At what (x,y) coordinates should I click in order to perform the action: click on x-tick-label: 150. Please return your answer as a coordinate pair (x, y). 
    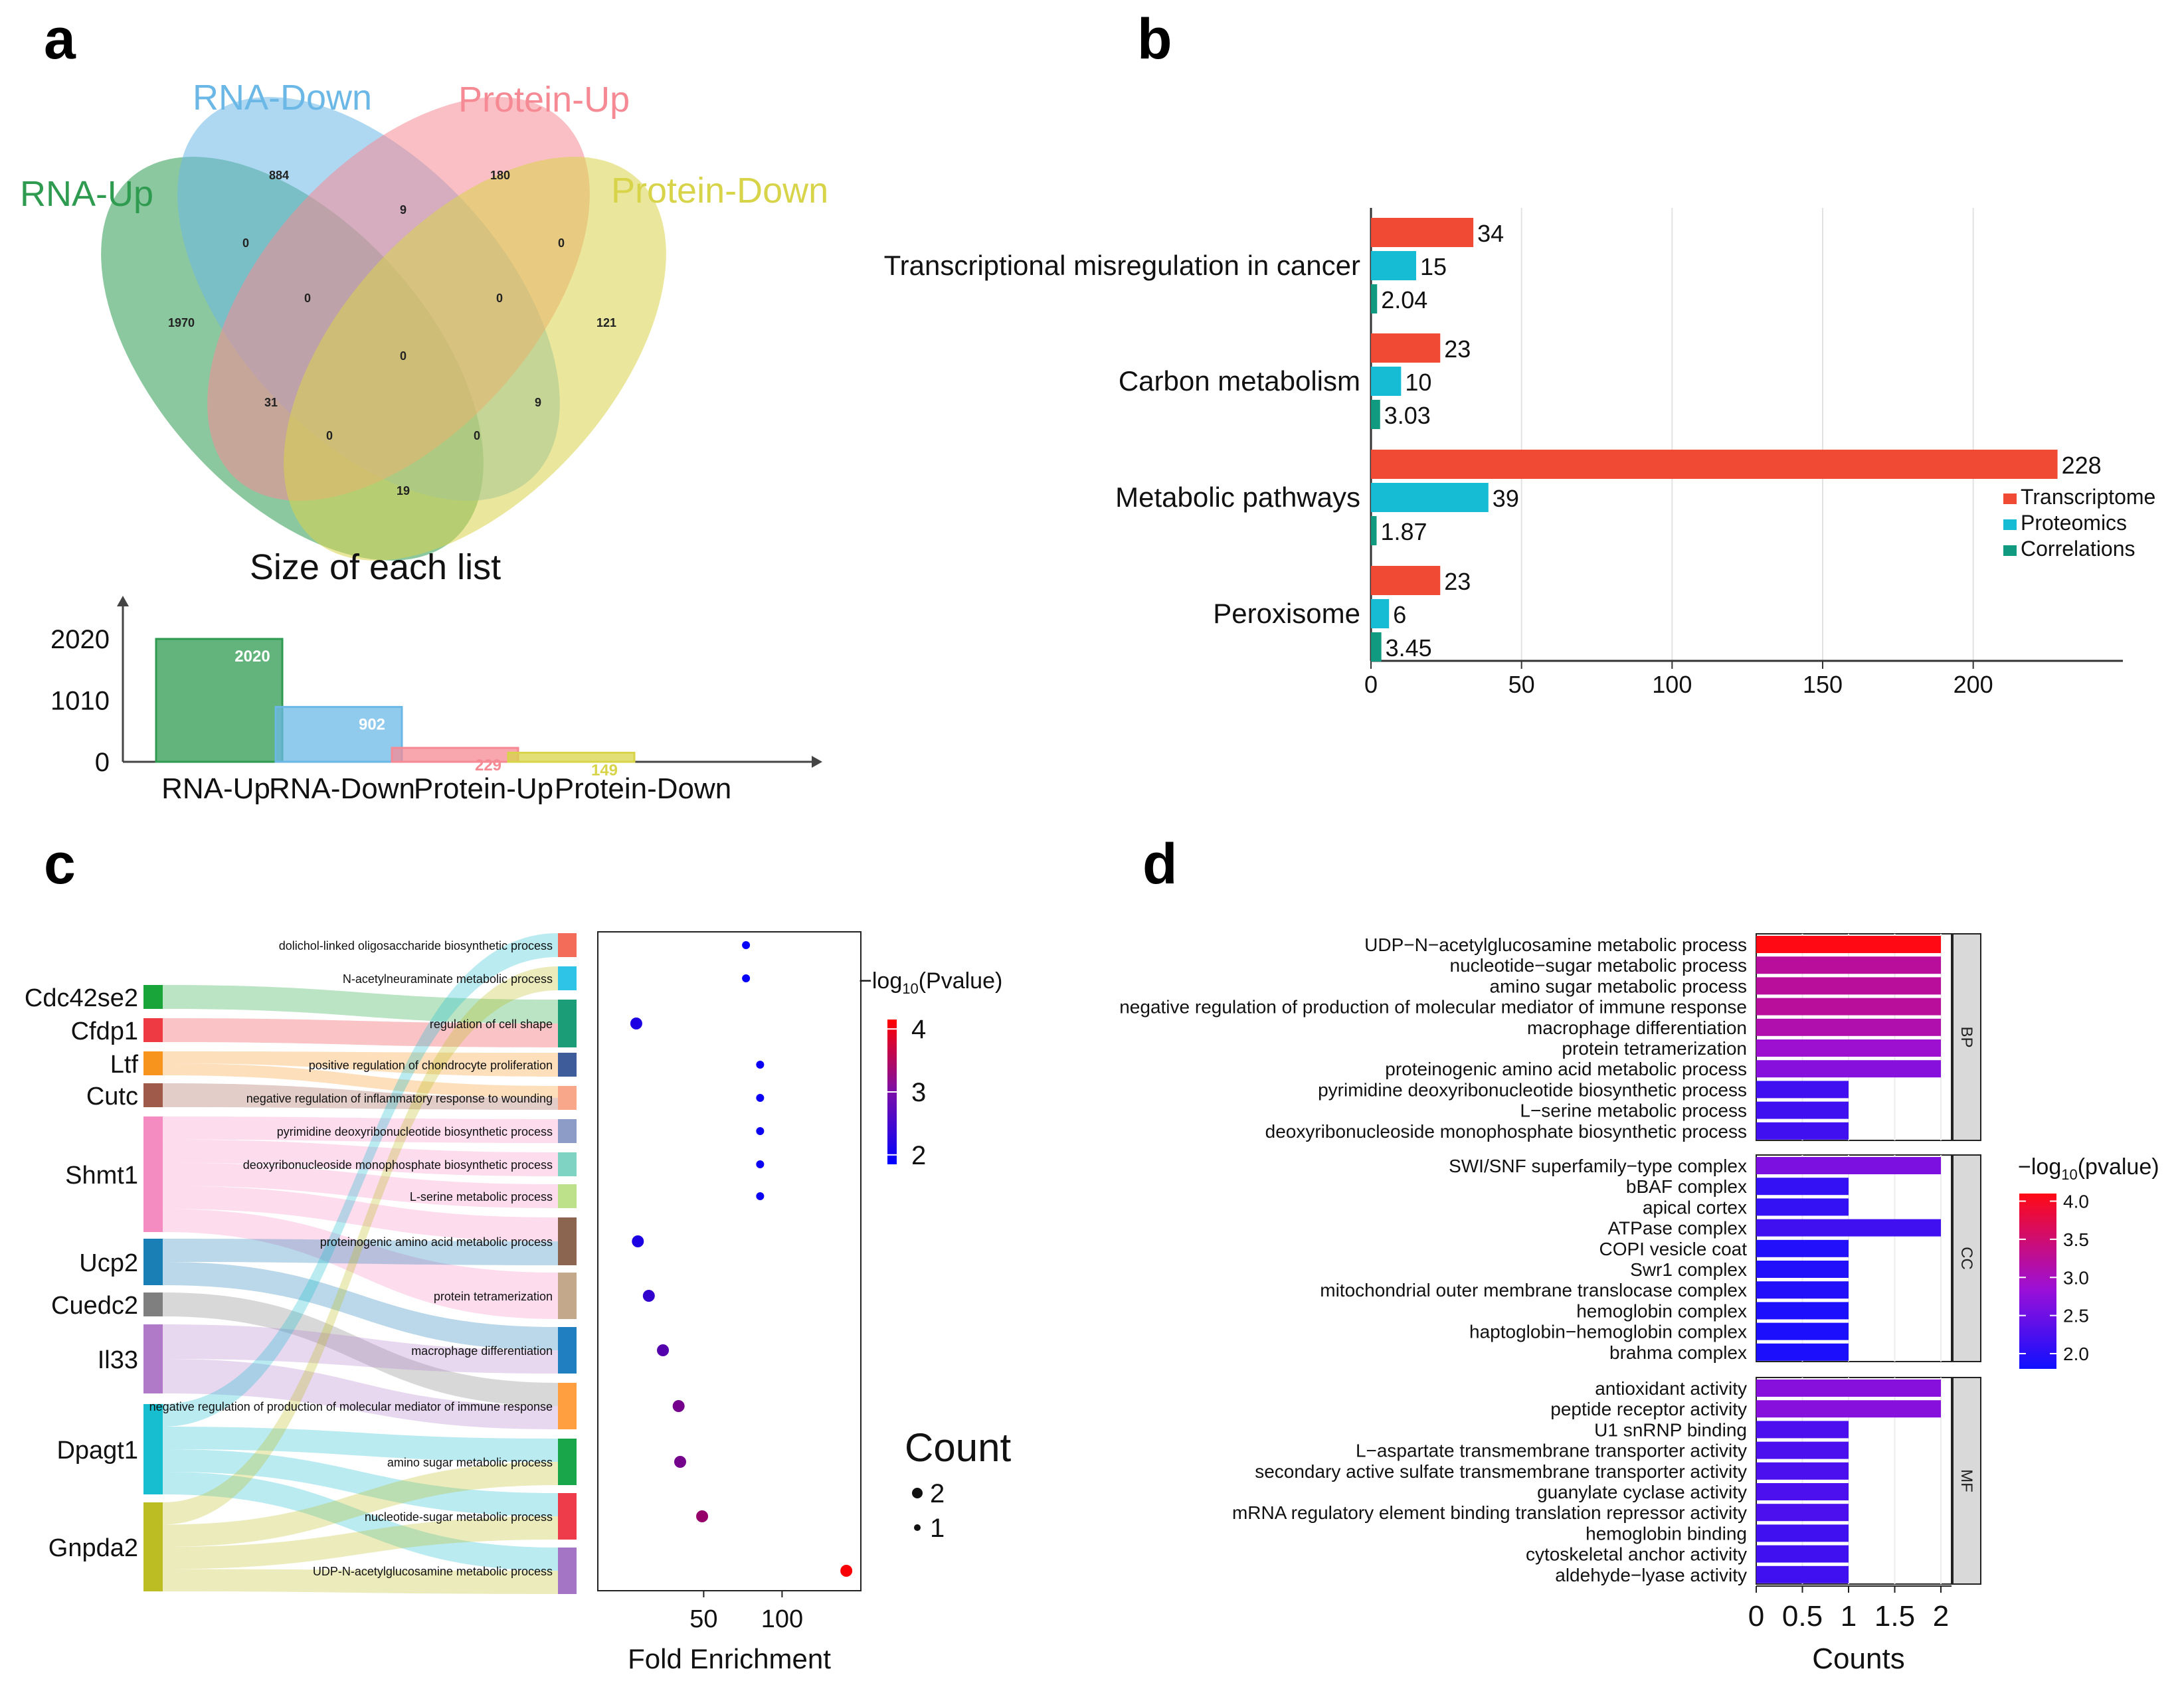
    Looking at the image, I should click on (1823, 684).